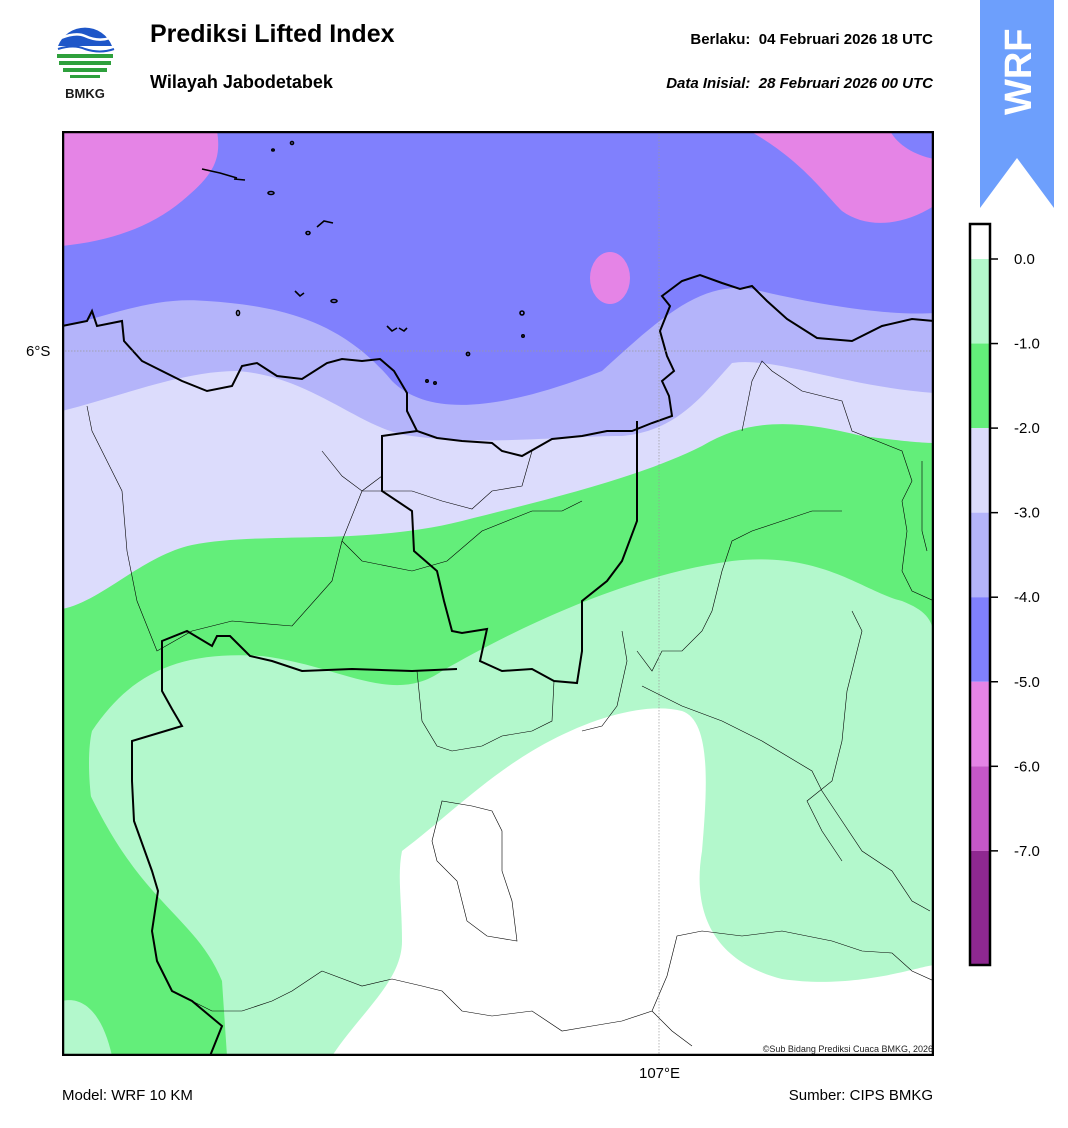 The height and width of the screenshot is (1128, 1068). What do you see at coordinates (1024, 259) in the screenshot?
I see `colorbar-tick-label: 0.0` at bounding box center [1024, 259].